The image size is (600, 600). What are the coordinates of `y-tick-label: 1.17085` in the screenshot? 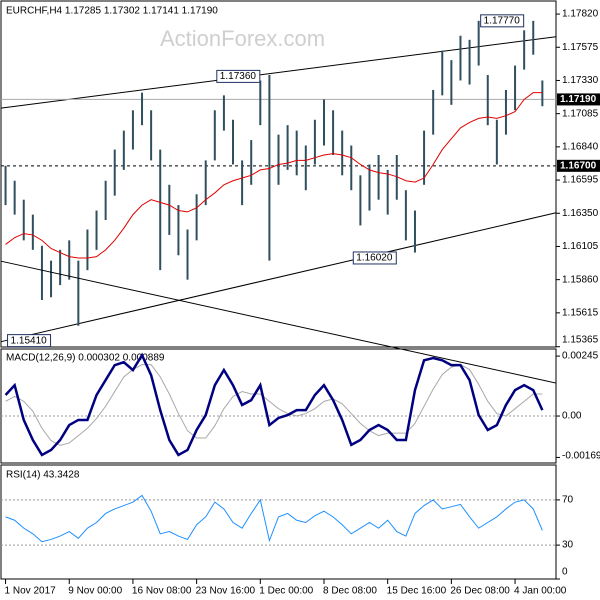 It's located at (580, 113).